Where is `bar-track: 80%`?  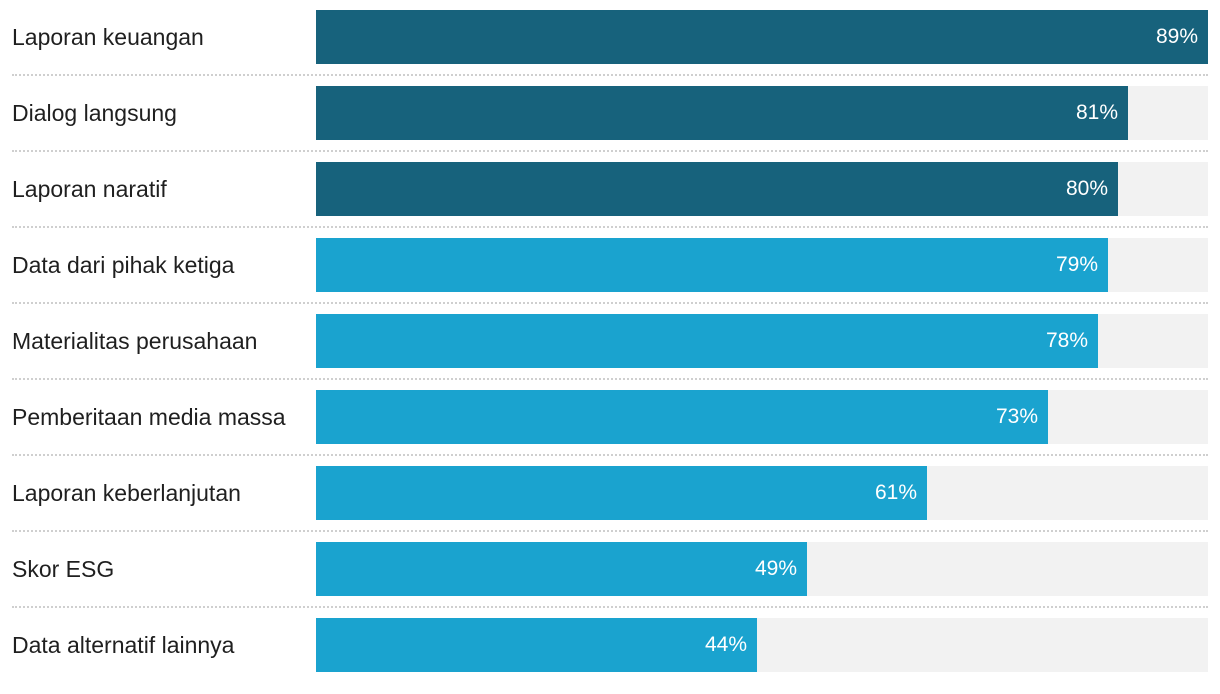 bar-track: 80% is located at coordinates (762, 189).